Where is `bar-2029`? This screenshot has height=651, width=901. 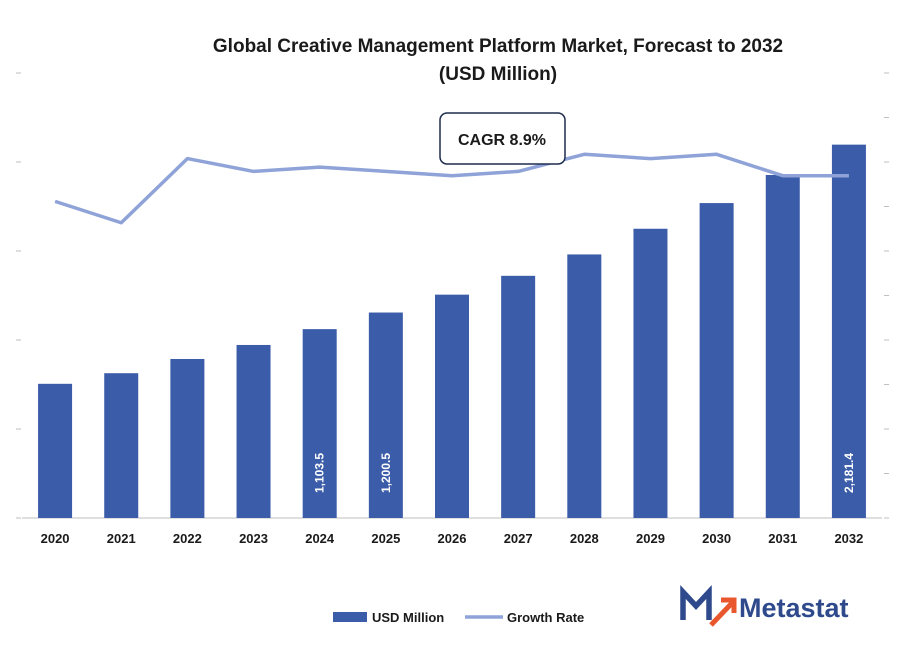
bar-2029 is located at coordinates (650, 373).